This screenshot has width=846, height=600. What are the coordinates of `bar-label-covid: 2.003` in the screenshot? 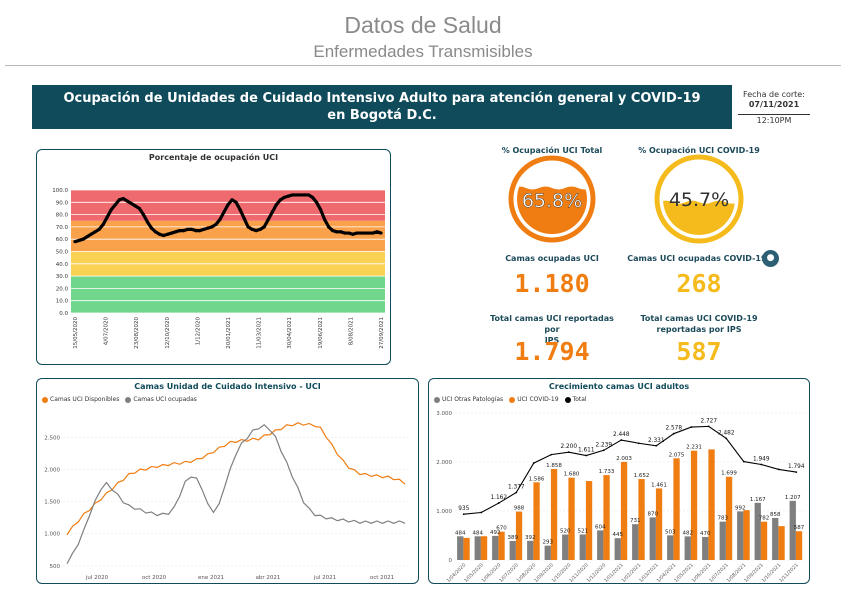 It's located at (624, 459).